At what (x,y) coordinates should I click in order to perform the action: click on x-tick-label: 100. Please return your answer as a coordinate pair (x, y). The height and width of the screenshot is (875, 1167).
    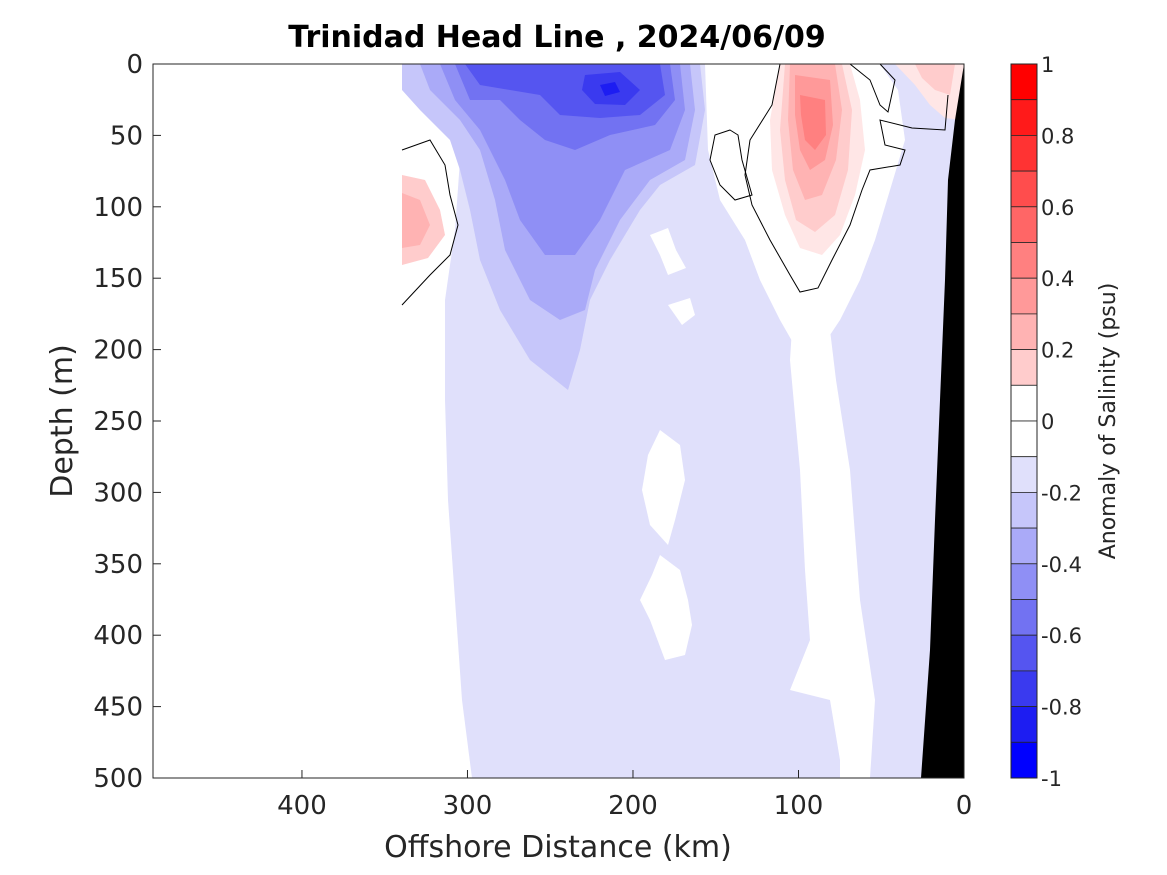
    Looking at the image, I should click on (799, 806).